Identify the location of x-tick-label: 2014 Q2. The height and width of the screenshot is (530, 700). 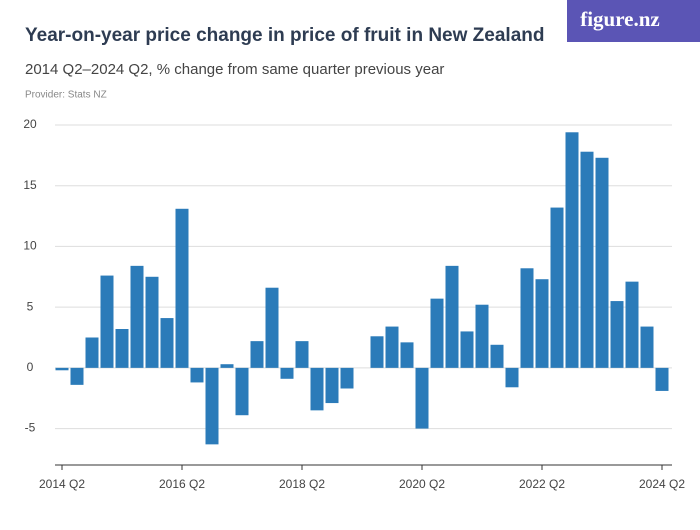
(62, 484).